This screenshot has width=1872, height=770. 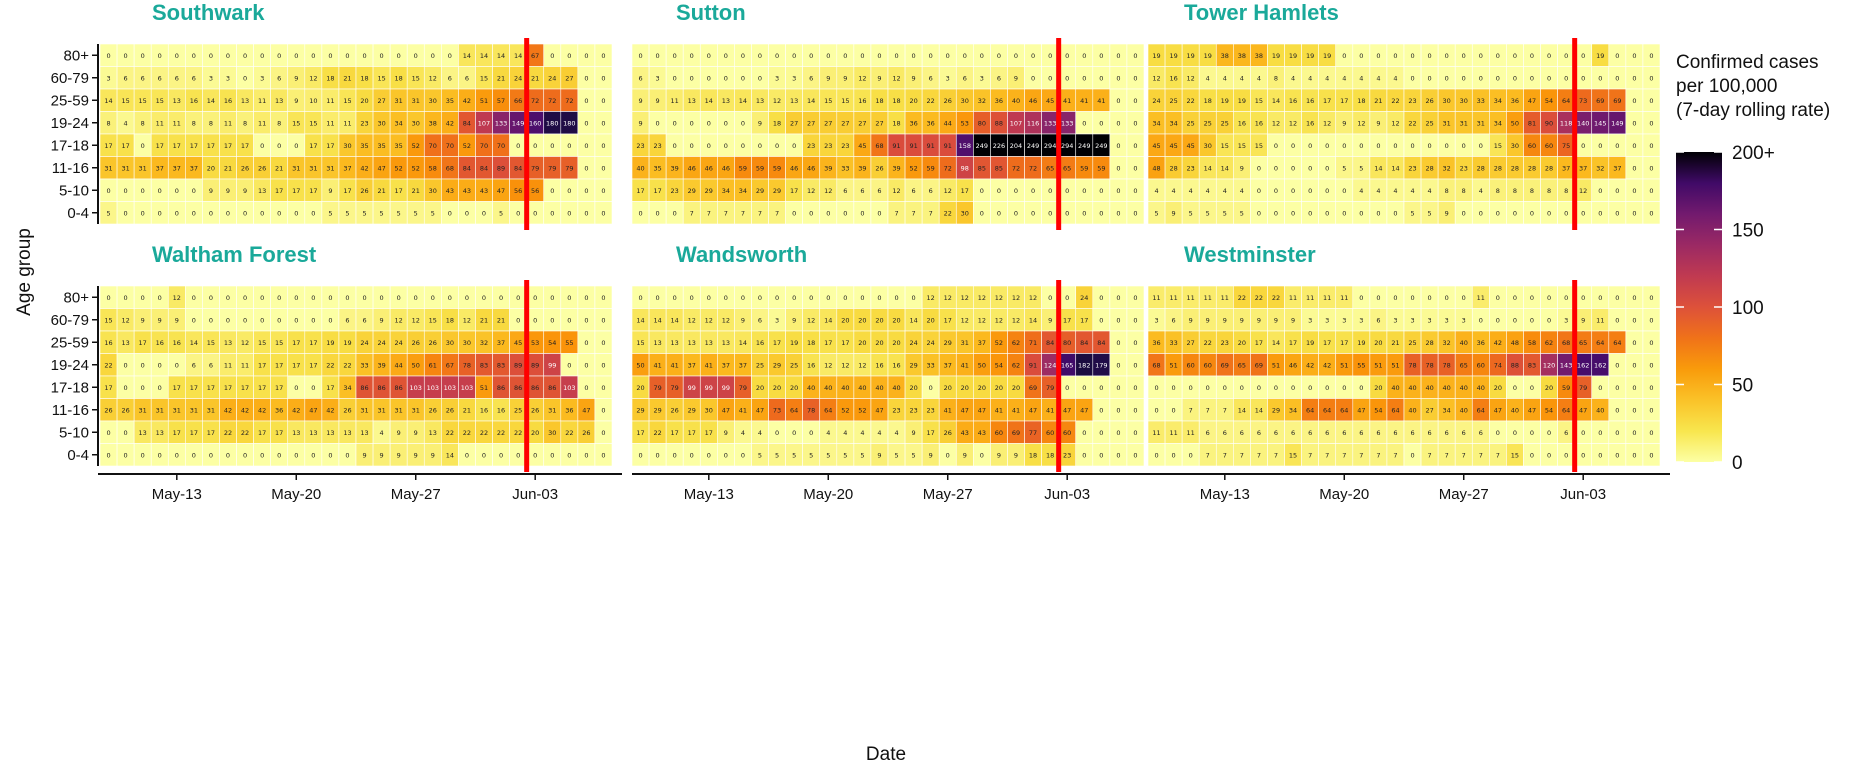 I want to click on cell-label: 83, so click(x=1532, y=365).